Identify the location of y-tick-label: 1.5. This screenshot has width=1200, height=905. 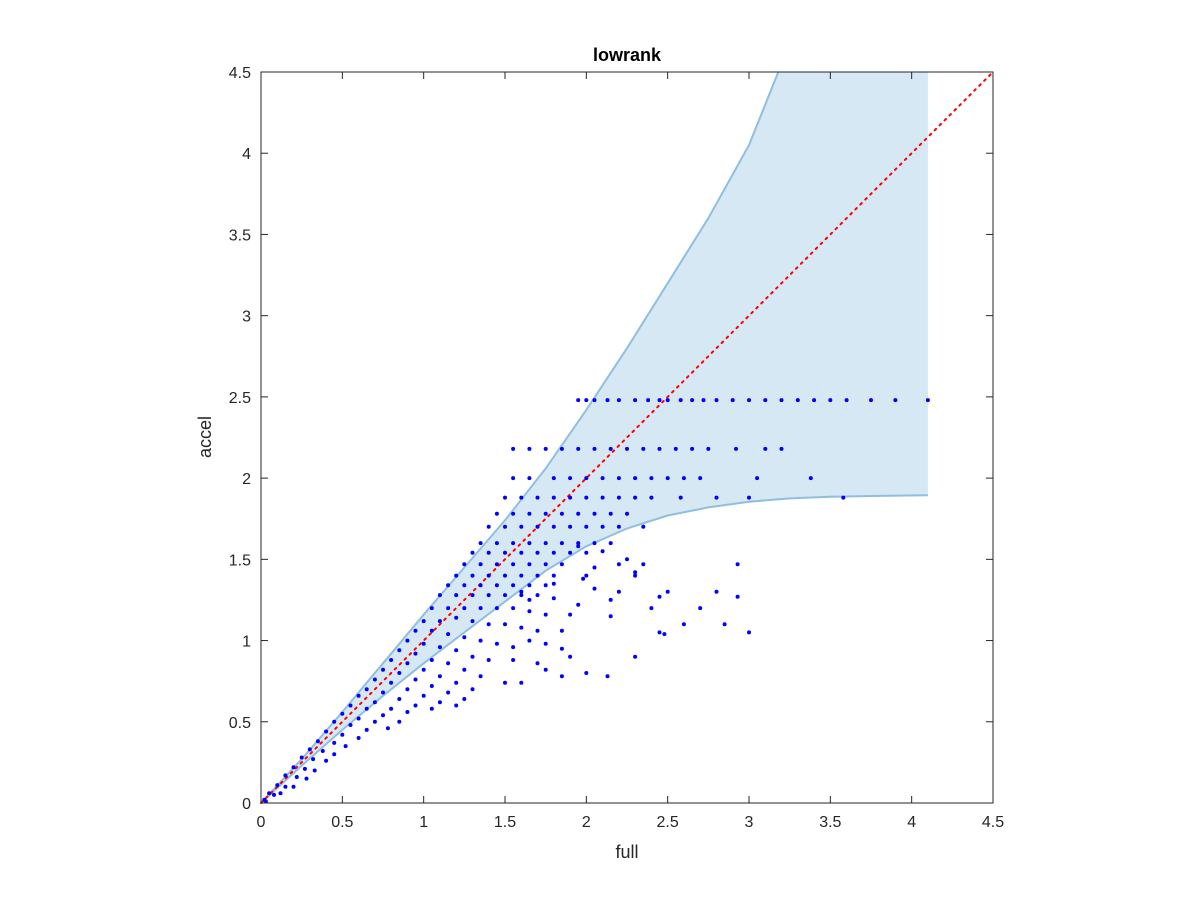
(240, 560).